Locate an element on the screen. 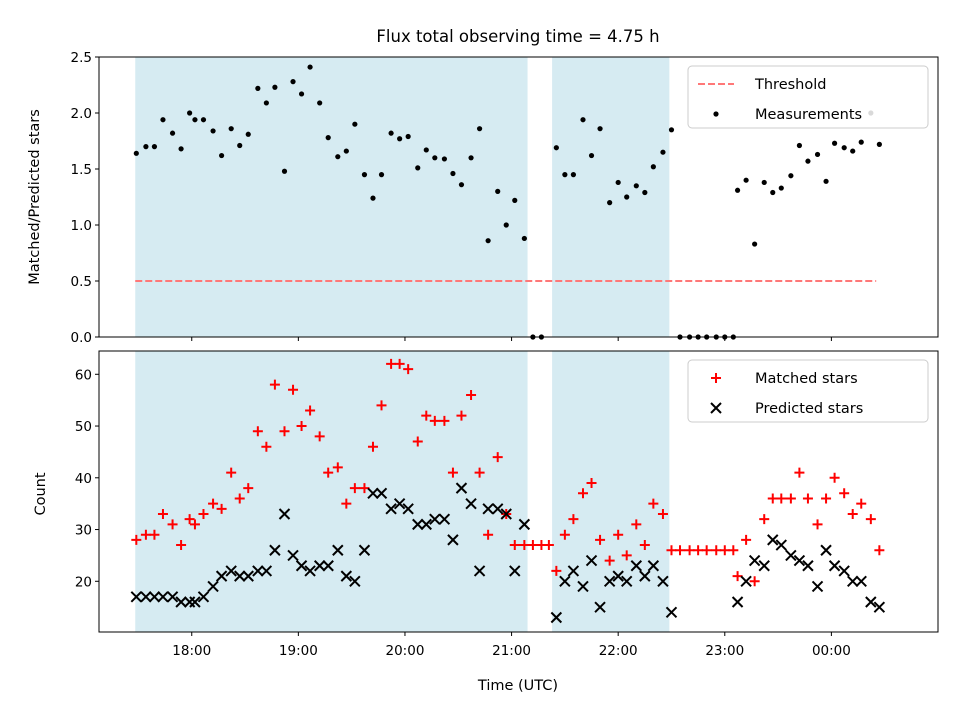 This screenshot has height=724, width=960. top-y-axis-label: Matched/Predicted stars is located at coordinates (35, 197).